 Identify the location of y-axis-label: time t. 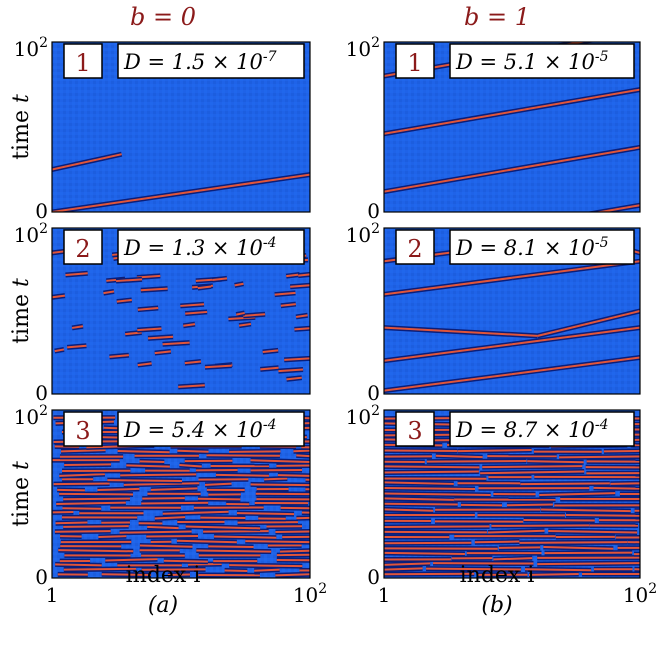
(21, 494).